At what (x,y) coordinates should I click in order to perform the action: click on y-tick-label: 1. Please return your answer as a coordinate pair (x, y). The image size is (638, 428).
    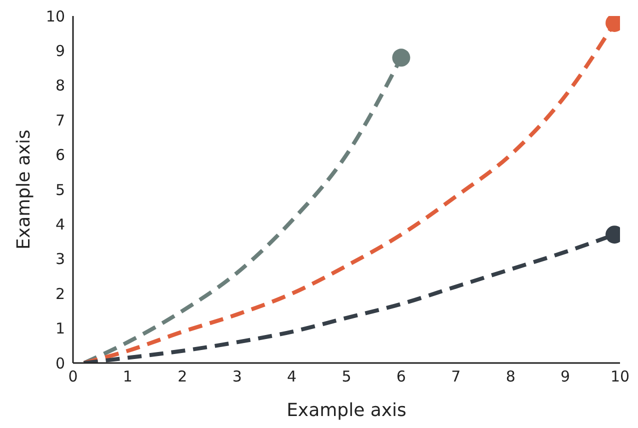
    Looking at the image, I should click on (60, 329).